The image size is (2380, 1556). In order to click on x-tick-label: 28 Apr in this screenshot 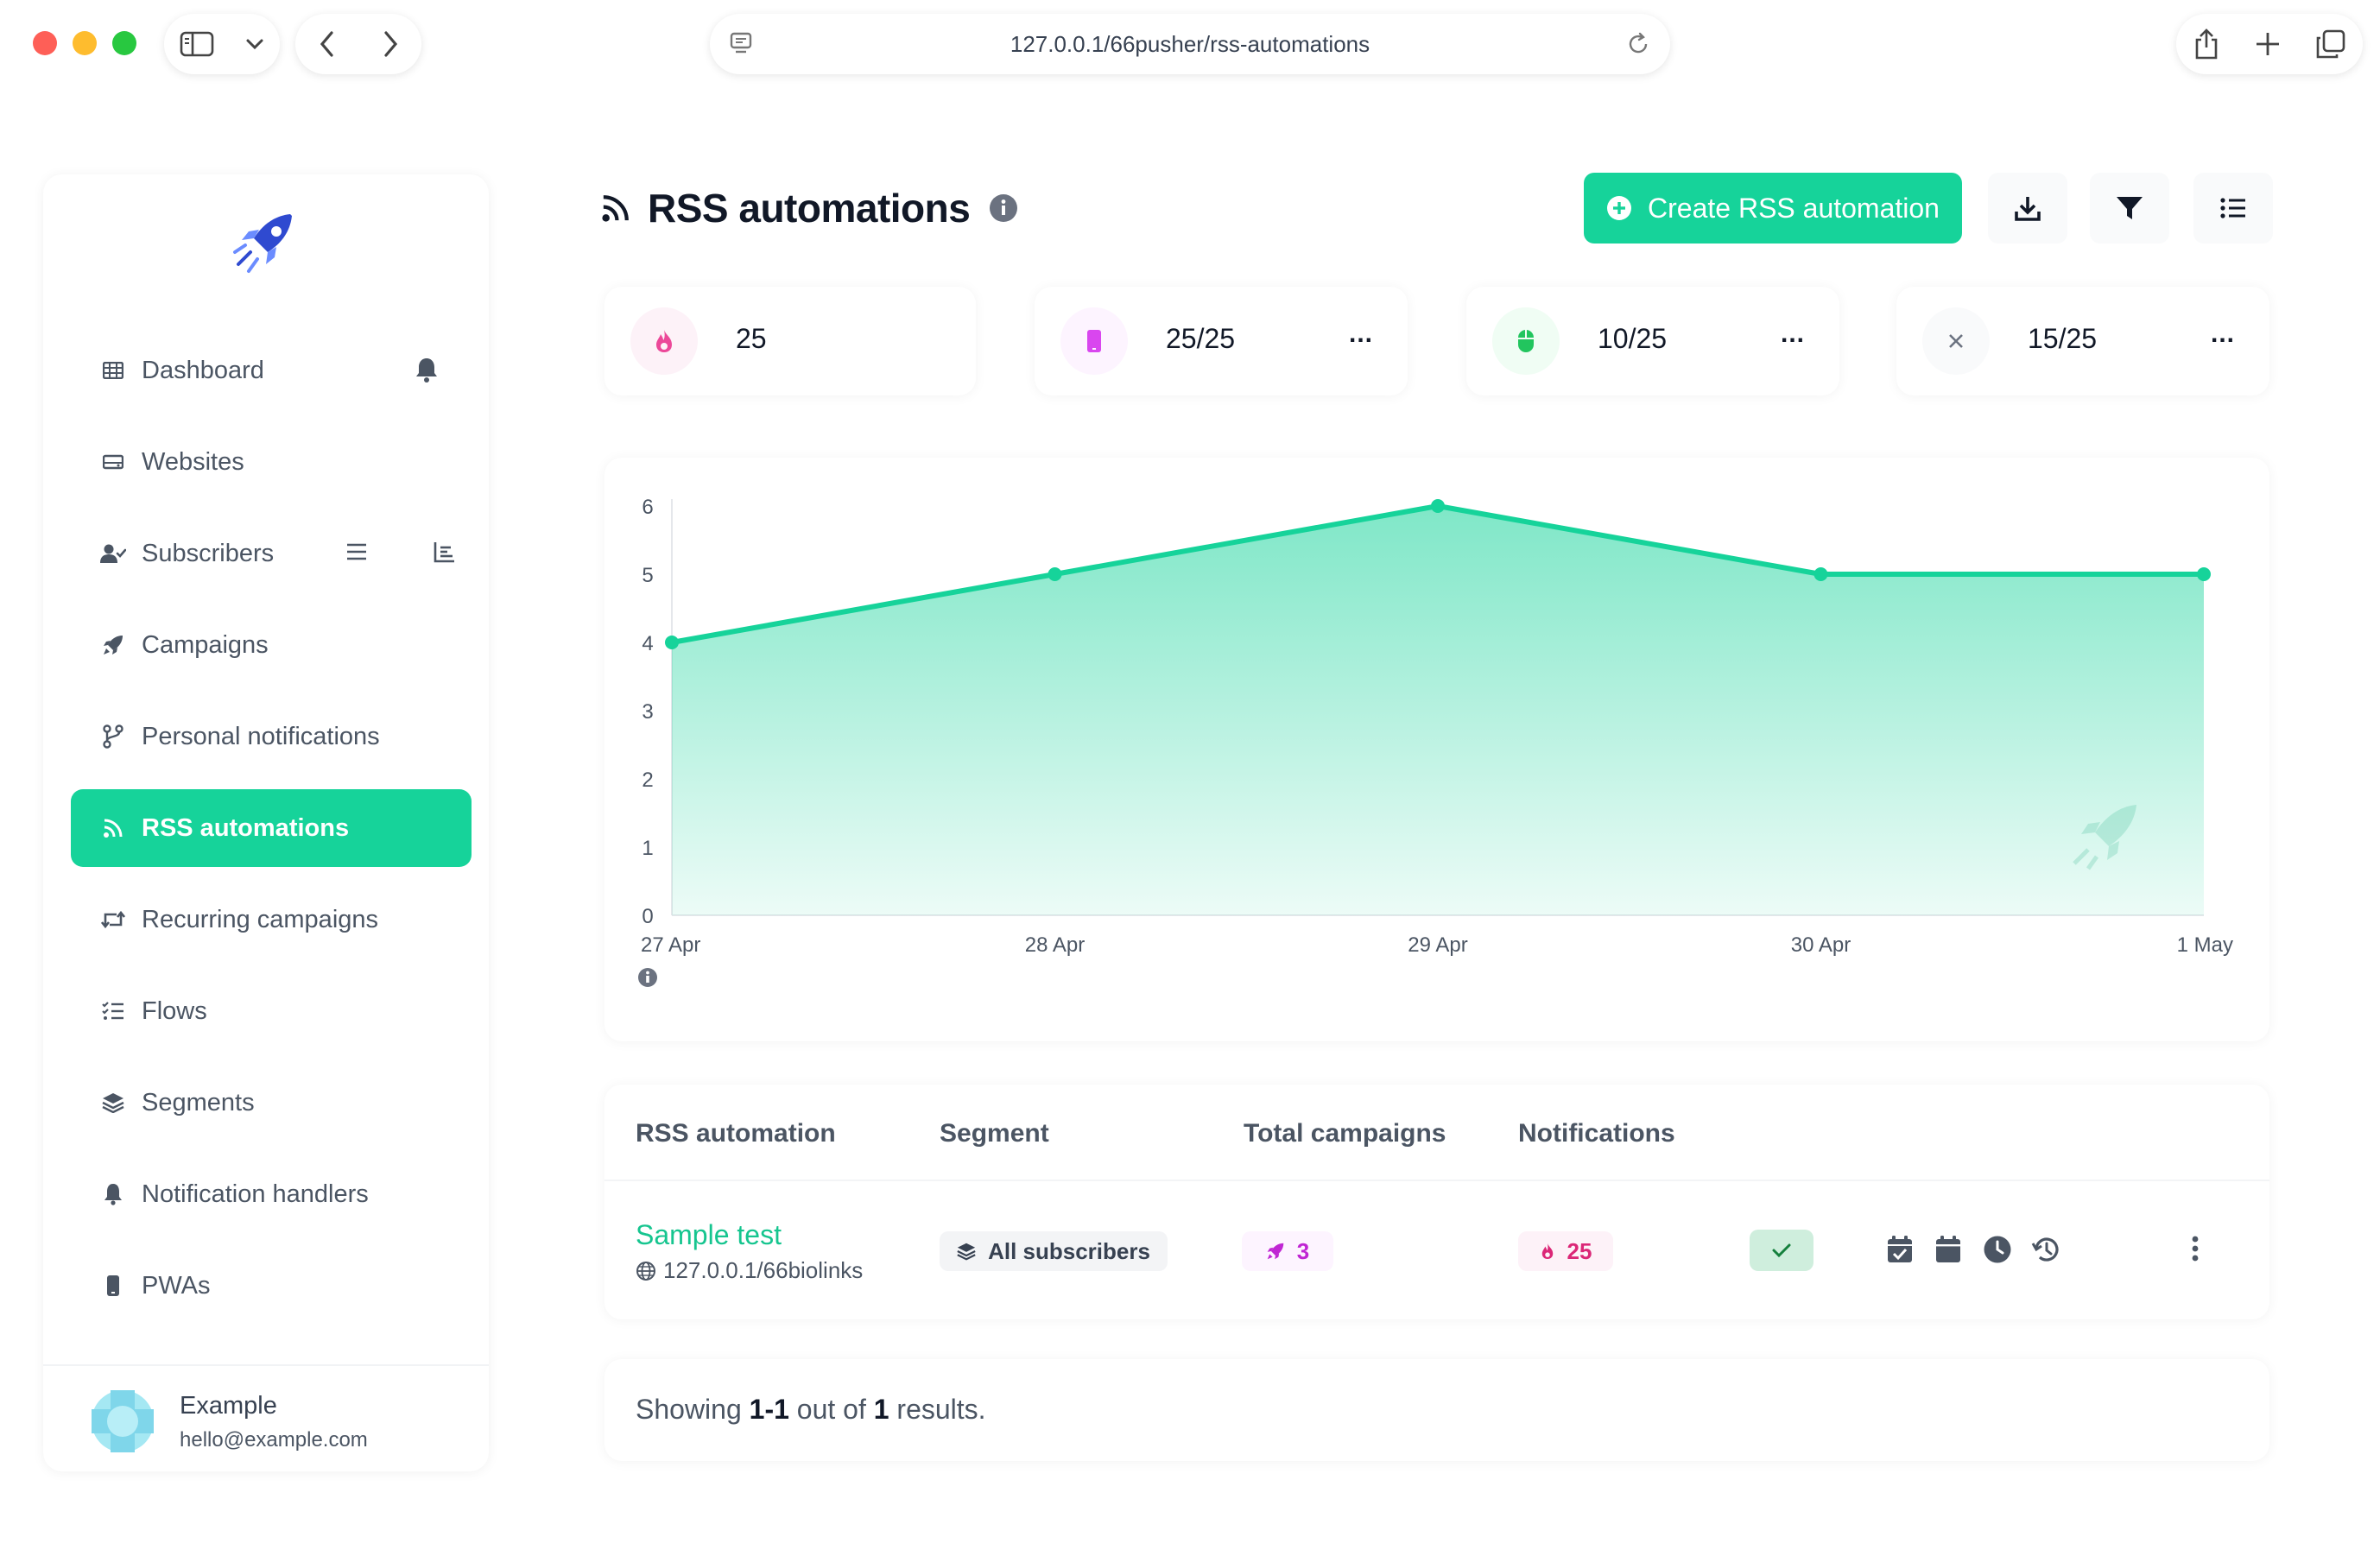, I will do `click(1055, 945)`.